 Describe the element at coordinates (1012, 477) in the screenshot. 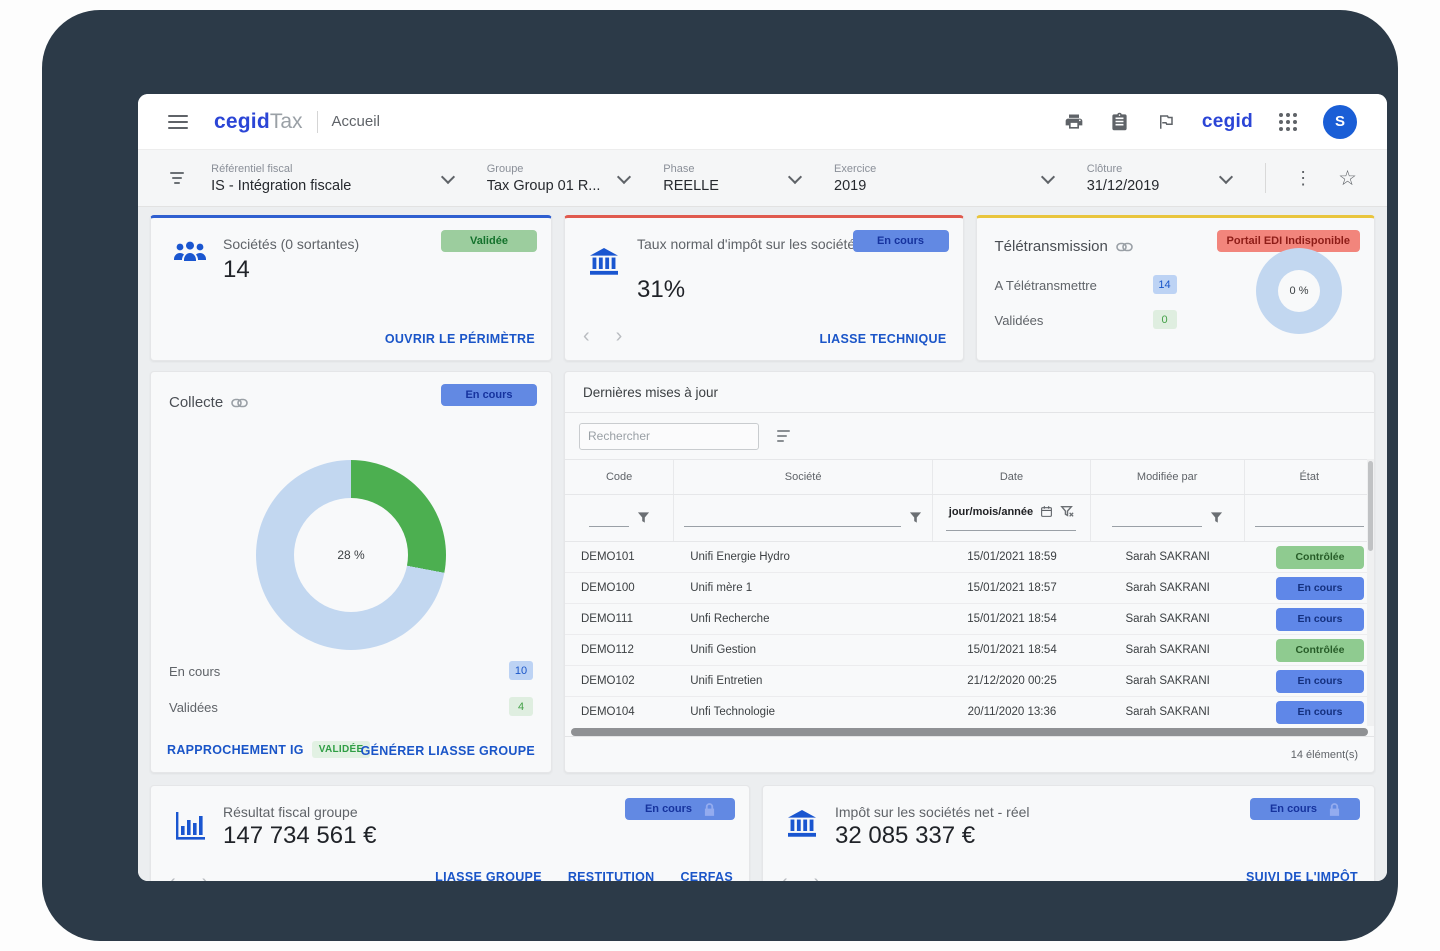

I see `column-header: Date` at that location.